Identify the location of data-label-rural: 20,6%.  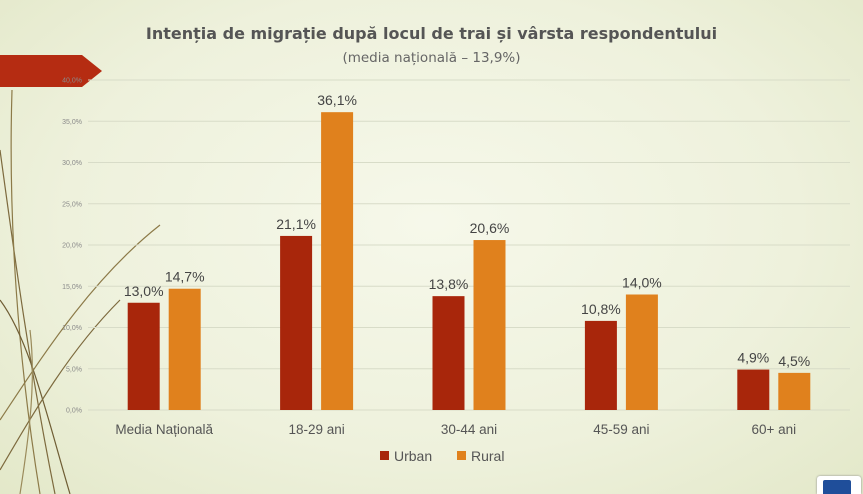
(490, 228).